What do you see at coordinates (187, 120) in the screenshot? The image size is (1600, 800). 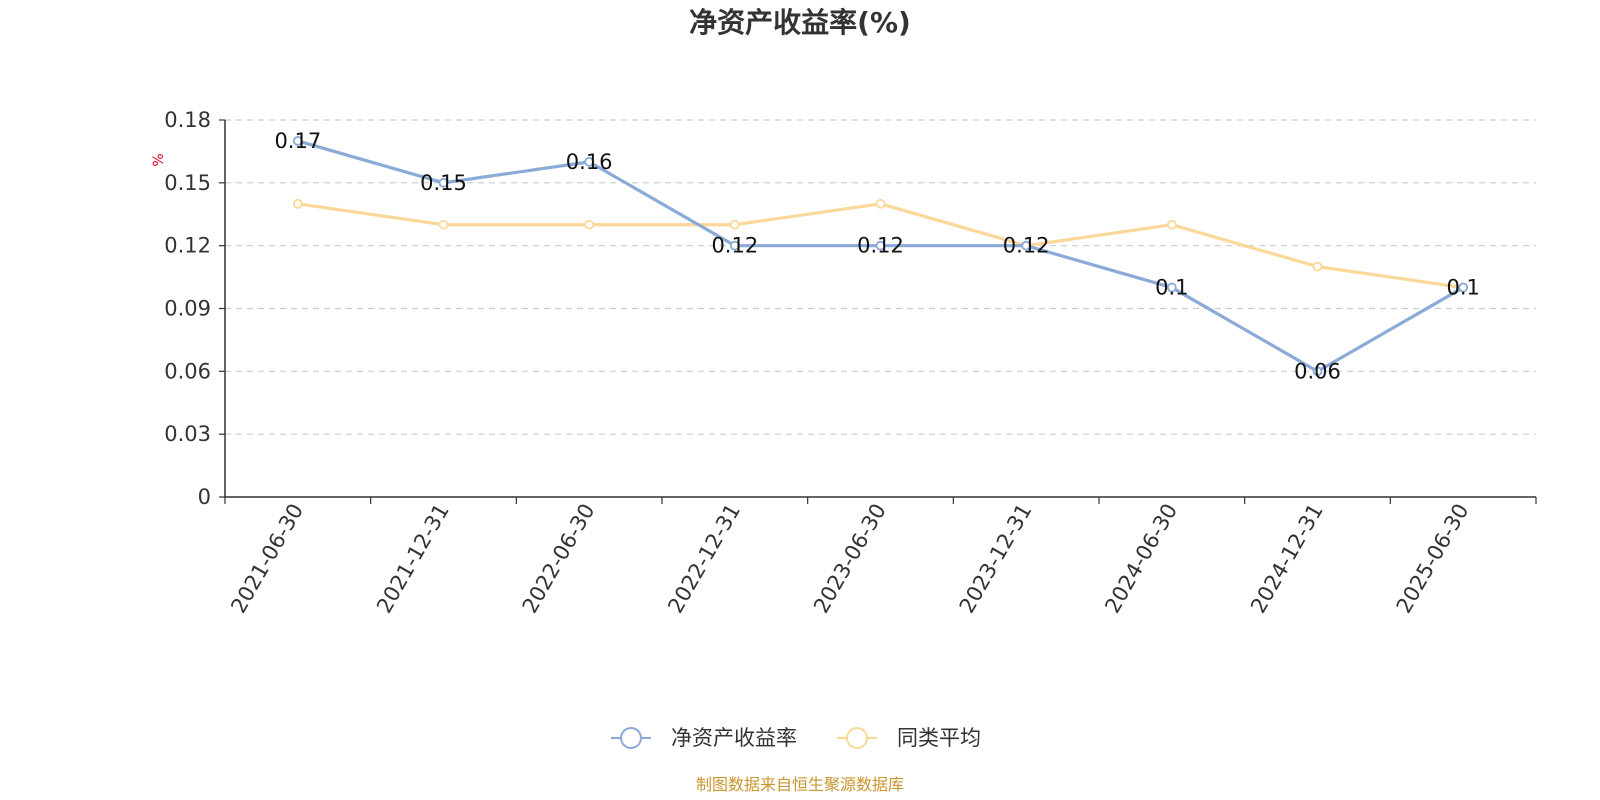 I see `y-tick-label: 0.18` at bounding box center [187, 120].